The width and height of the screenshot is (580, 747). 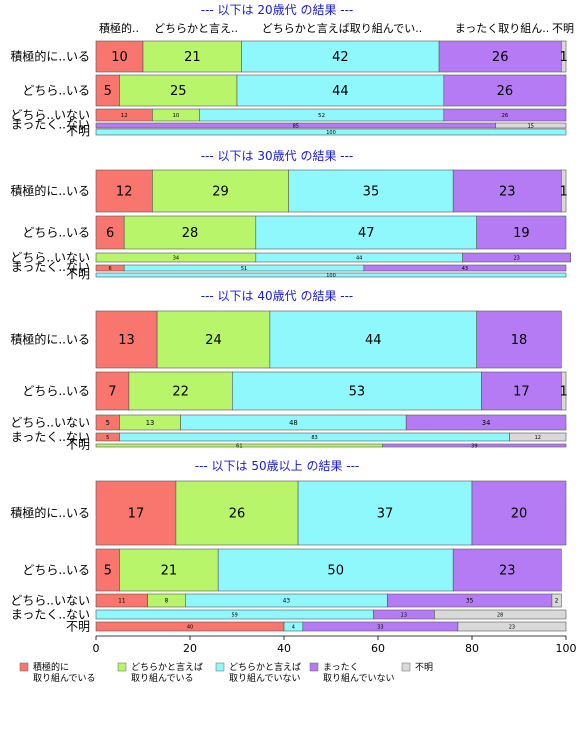 What do you see at coordinates (566, 648) in the screenshot?
I see `x-tick-label: 100` at bounding box center [566, 648].